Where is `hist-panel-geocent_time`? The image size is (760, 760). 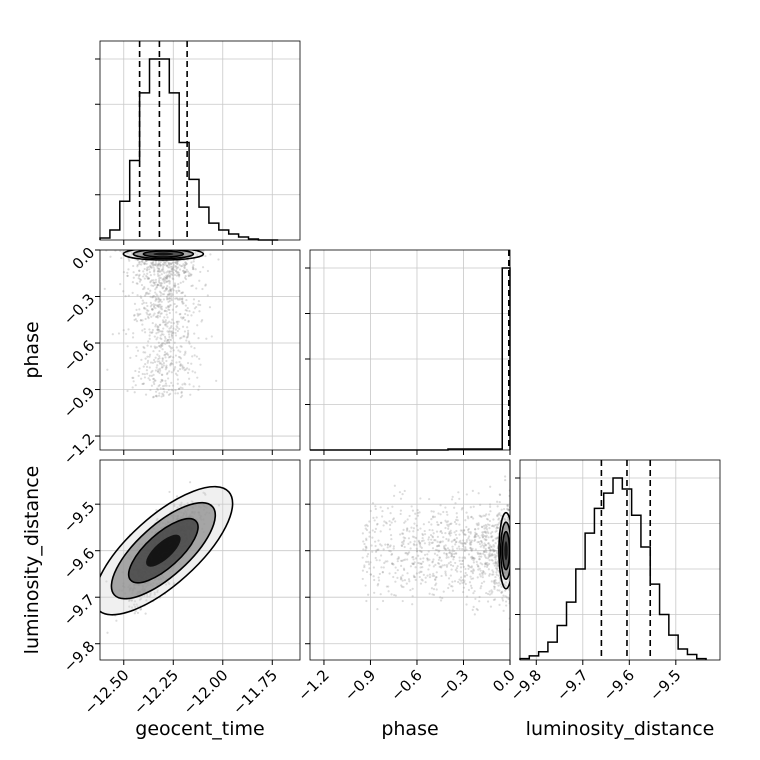
hist-panel-geocent_time is located at coordinates (198, 142).